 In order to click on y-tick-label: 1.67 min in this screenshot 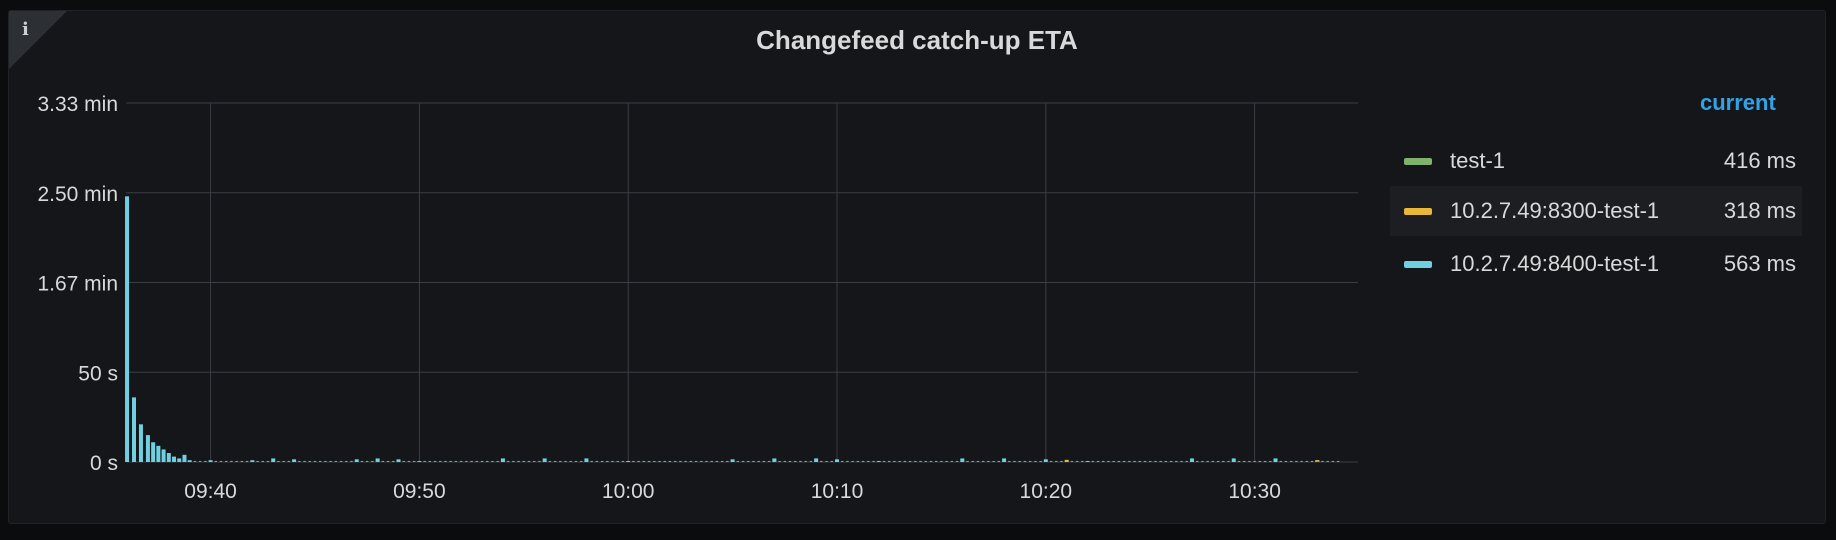, I will do `click(77, 284)`.